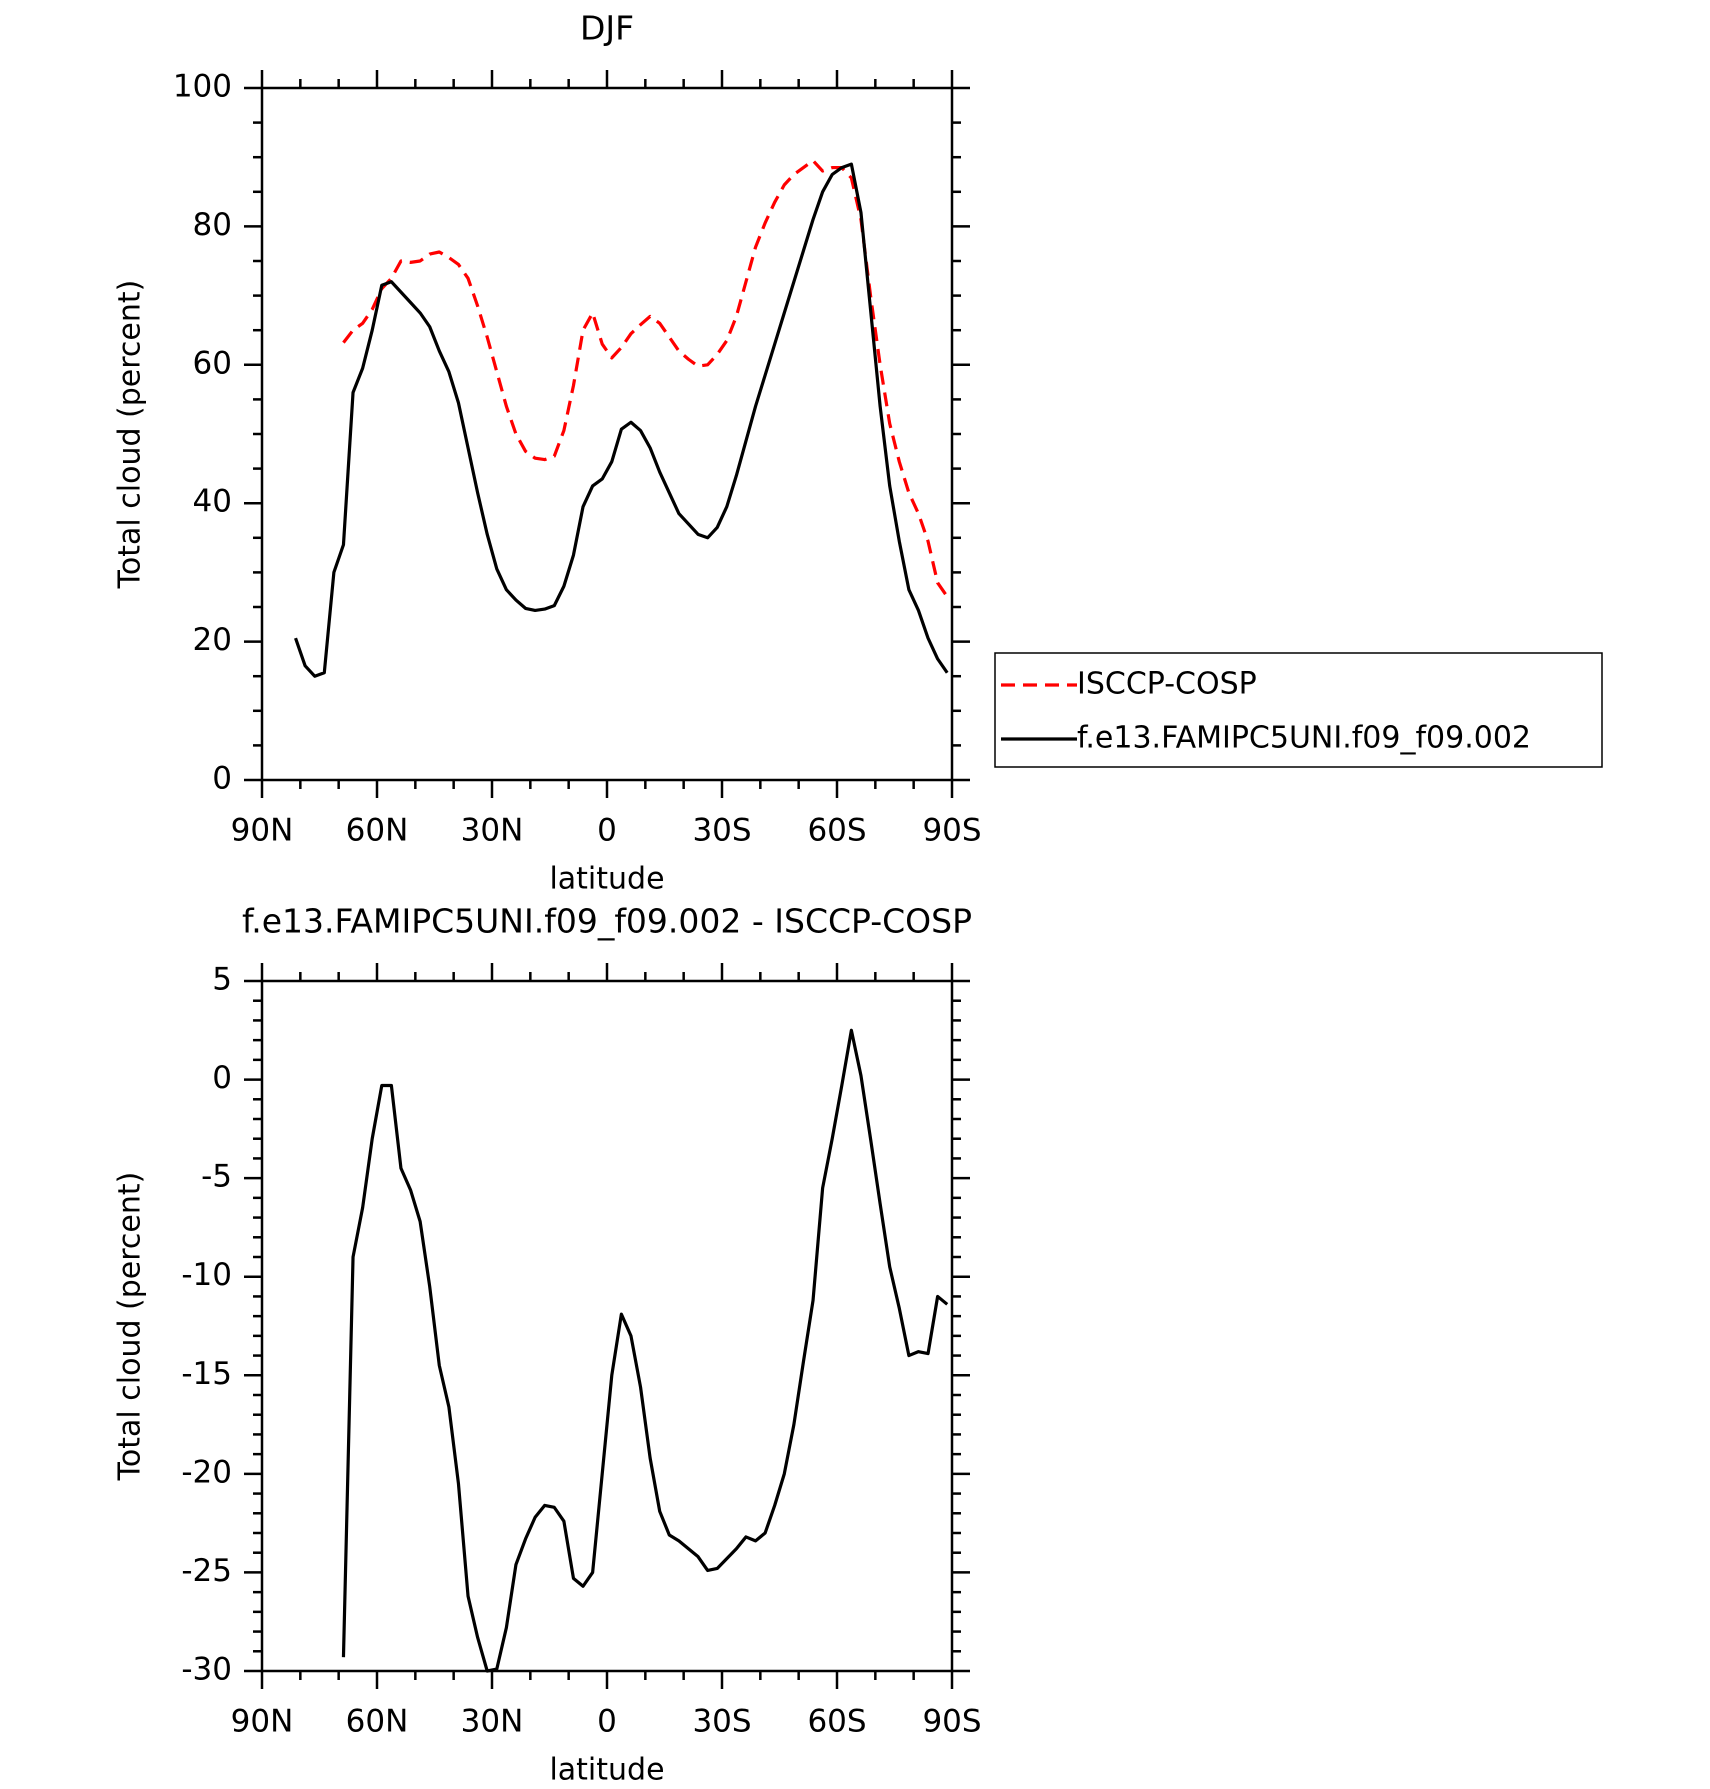  What do you see at coordinates (206, 1374) in the screenshot?
I see `y-tick-label: -15` at bounding box center [206, 1374].